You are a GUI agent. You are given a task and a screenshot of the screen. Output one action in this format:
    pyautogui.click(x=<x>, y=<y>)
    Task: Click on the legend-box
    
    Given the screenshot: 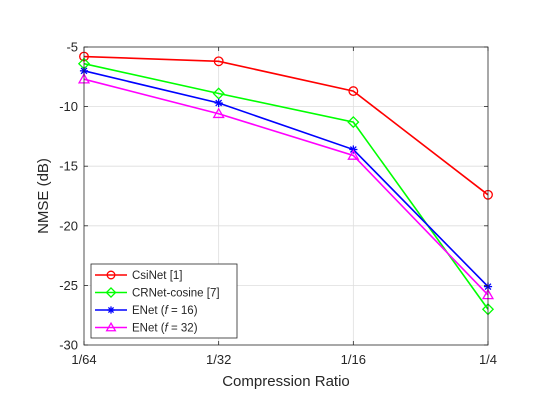 What is the action you would take?
    pyautogui.click(x=164, y=301)
    